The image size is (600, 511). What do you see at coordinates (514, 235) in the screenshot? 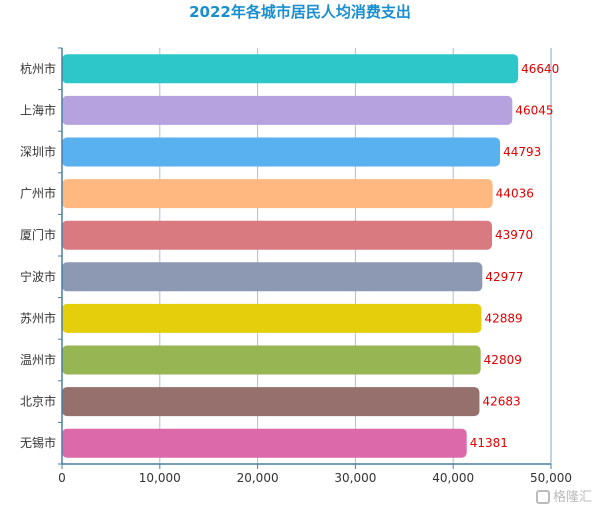
I see `data-label: 43970` at bounding box center [514, 235].